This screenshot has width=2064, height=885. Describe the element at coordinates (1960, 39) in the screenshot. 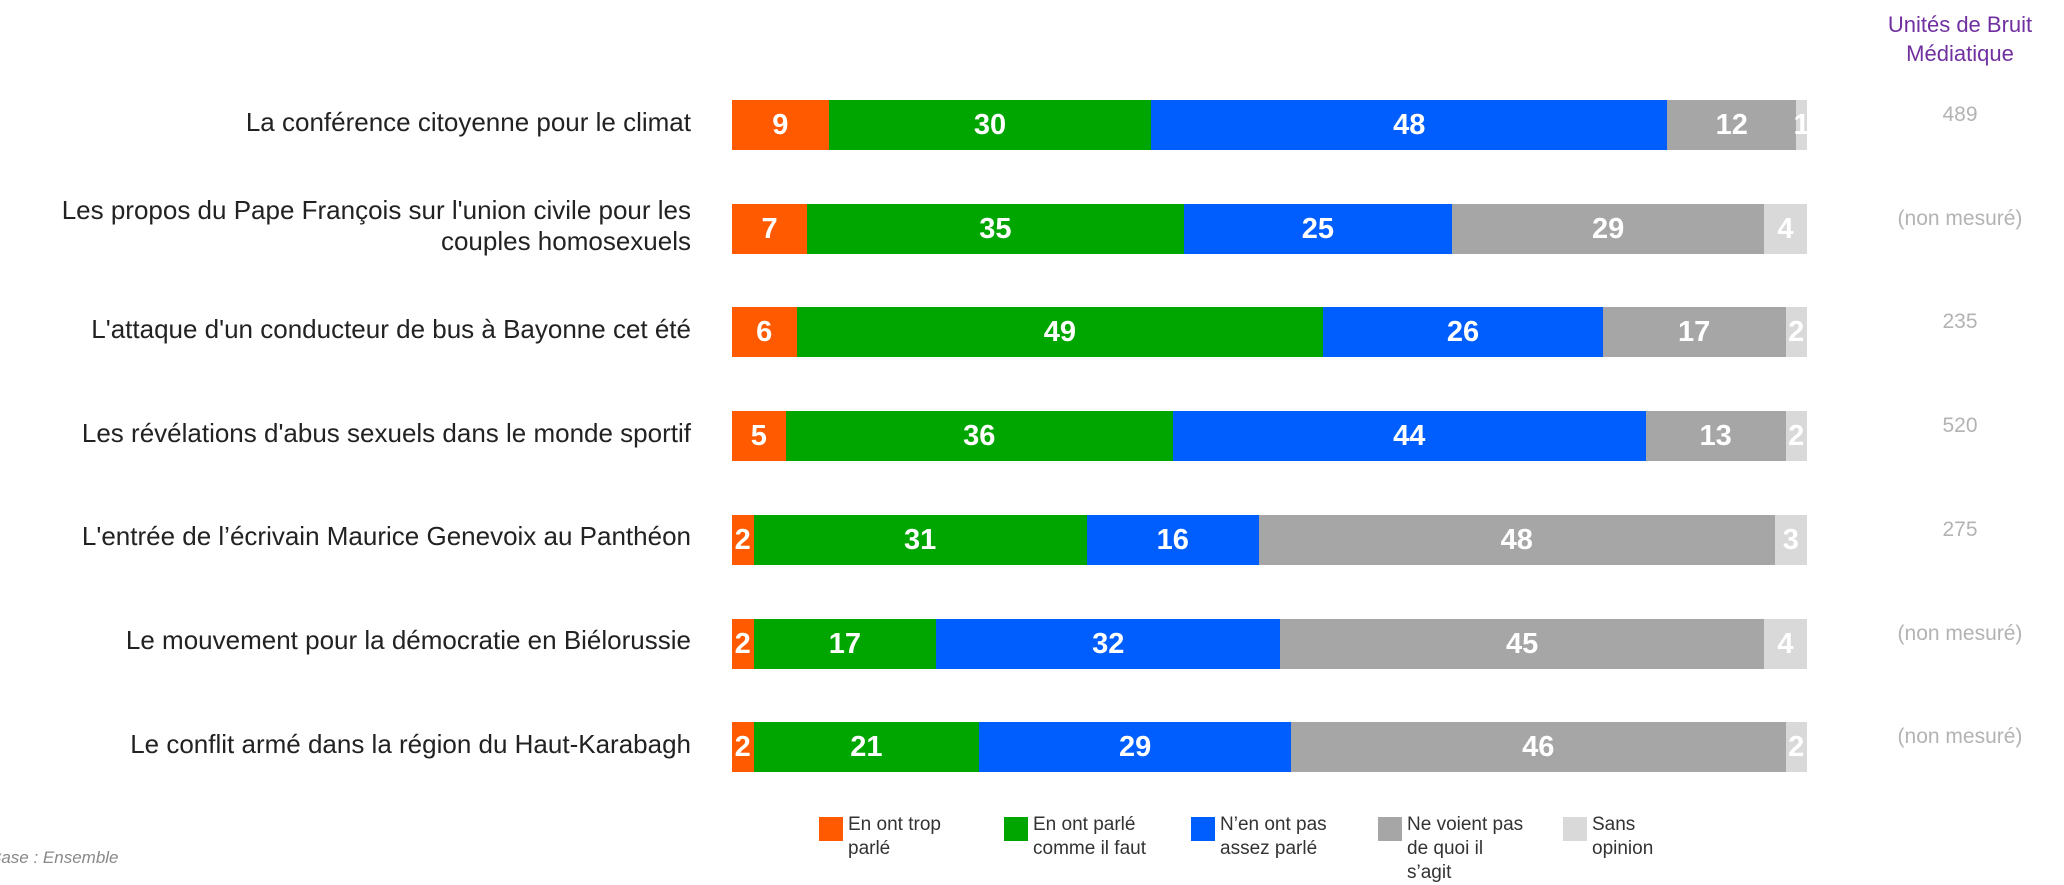

I see `media-units-title: Unités de Bruit Médiatique` at that location.